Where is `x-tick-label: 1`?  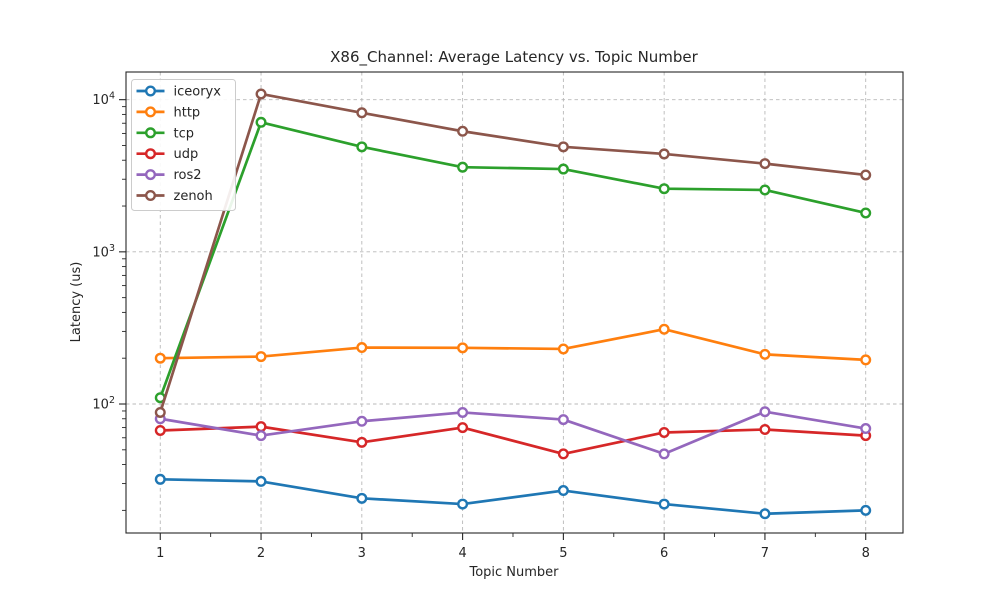
x-tick-label: 1 is located at coordinates (160, 553).